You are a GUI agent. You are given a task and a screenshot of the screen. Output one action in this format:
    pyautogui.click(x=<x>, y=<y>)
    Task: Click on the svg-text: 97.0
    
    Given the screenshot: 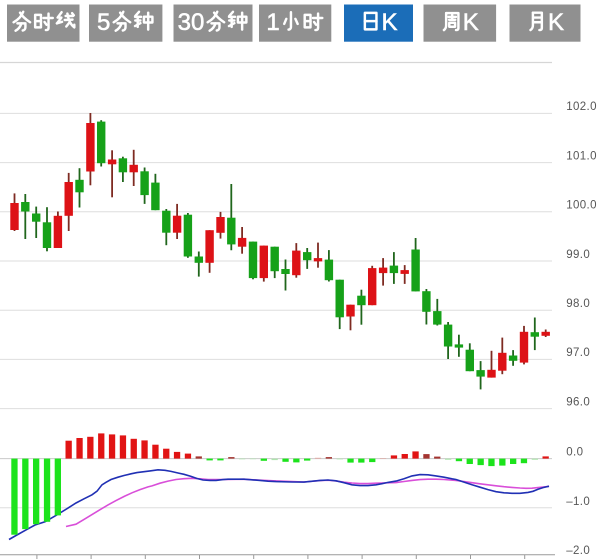 What is the action you would take?
    pyautogui.click(x=578, y=353)
    